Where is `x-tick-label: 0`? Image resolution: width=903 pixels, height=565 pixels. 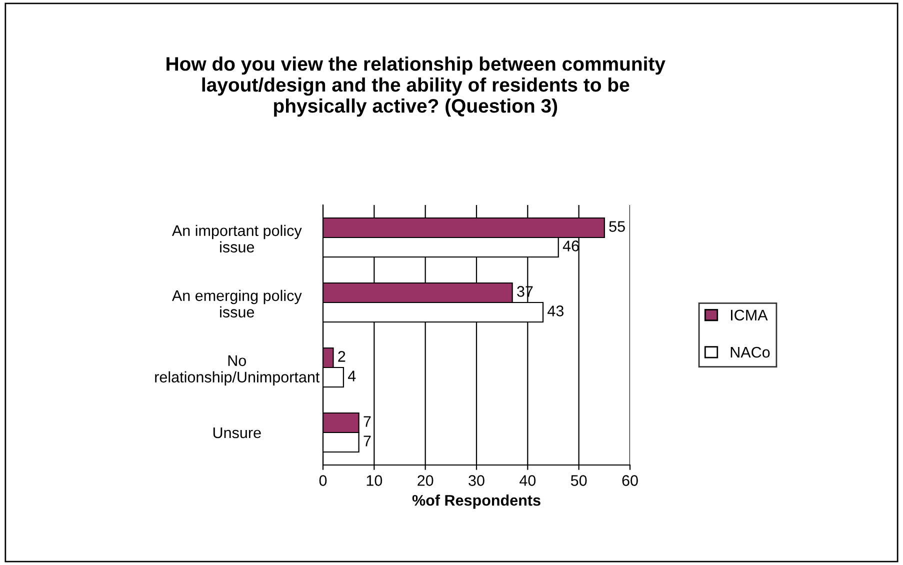 x-tick-label: 0 is located at coordinates (323, 480).